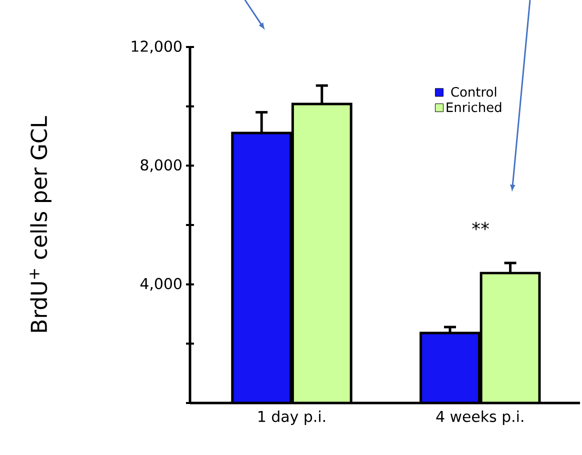 This screenshot has width=582, height=455. What do you see at coordinates (473, 91) in the screenshot?
I see `legend-label: Control` at bounding box center [473, 91].